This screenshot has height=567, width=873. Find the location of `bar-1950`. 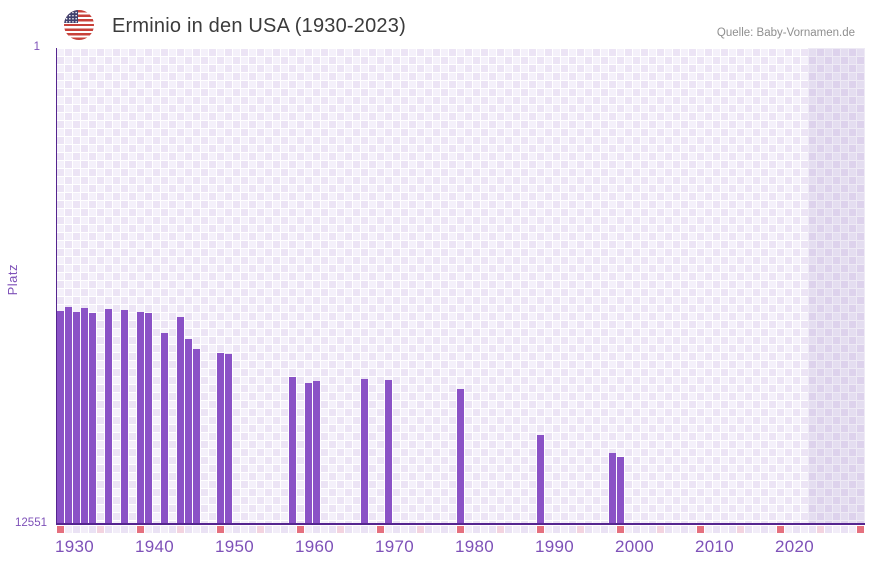

bar-1950 is located at coordinates (220, 438).